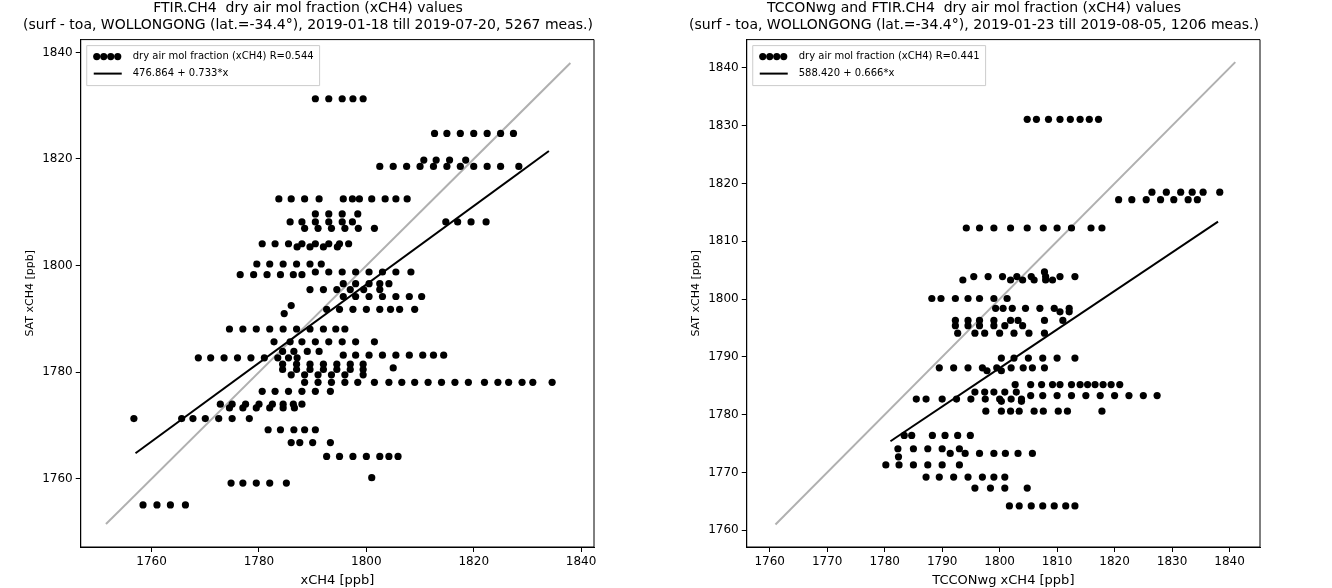 The image size is (1332, 588). What do you see at coordinates (223, 56) in the screenshot?
I see `legend-label: dry air mol fraction (xCH4) R=0.544` at bounding box center [223, 56].